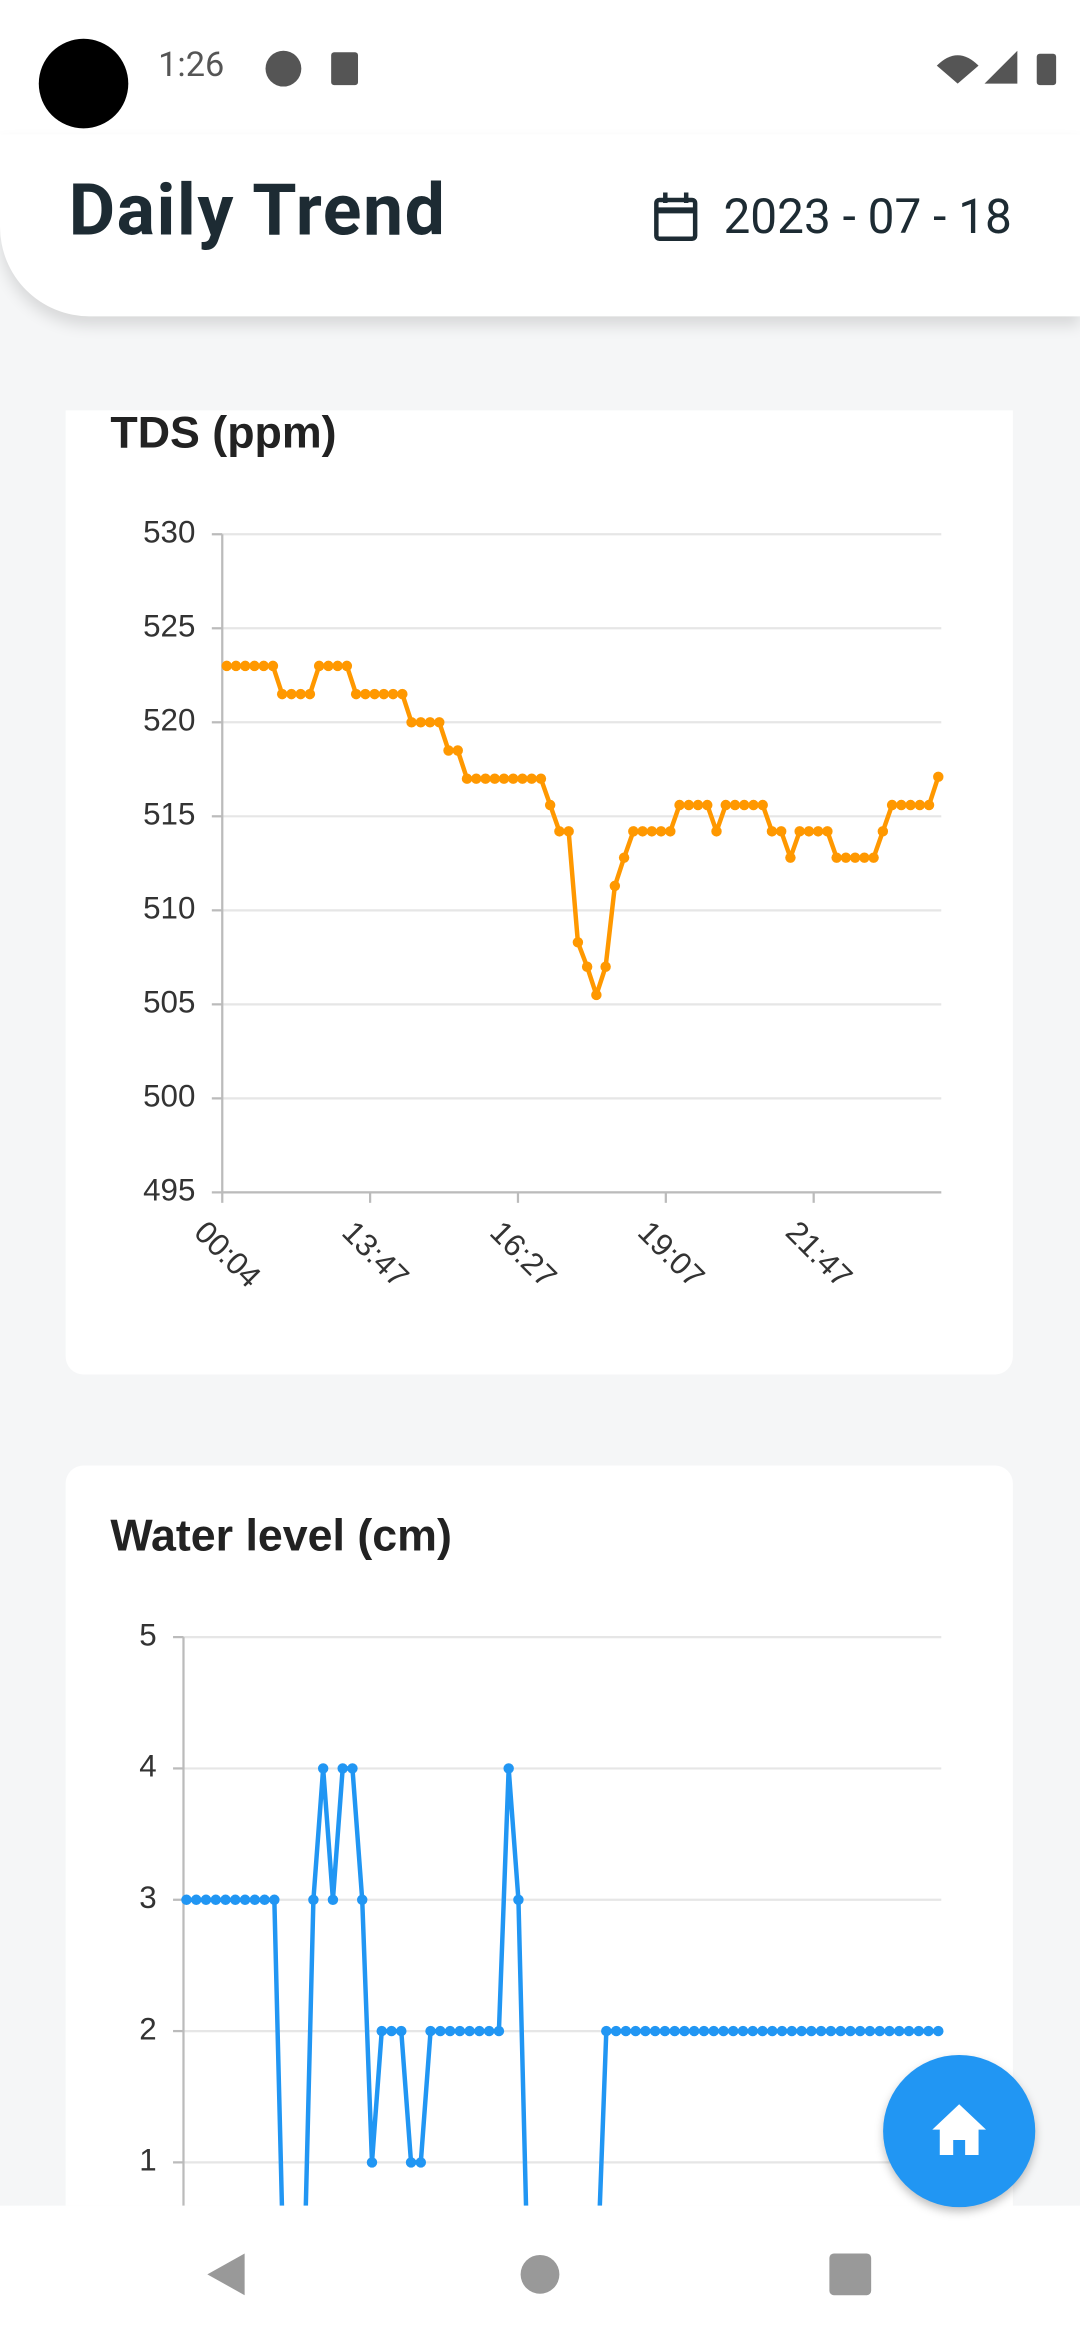 This screenshot has width=1080, height=2340. I want to click on y-tick-label: 1, so click(147, 2160).